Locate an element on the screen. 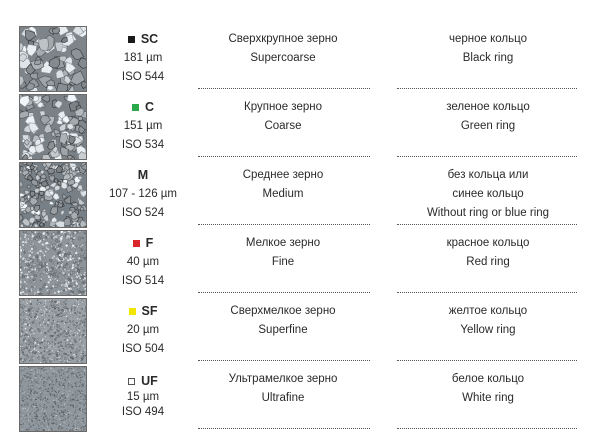 The height and width of the screenshot is (438, 600). grit-texture-swatch is located at coordinates (53, 195).